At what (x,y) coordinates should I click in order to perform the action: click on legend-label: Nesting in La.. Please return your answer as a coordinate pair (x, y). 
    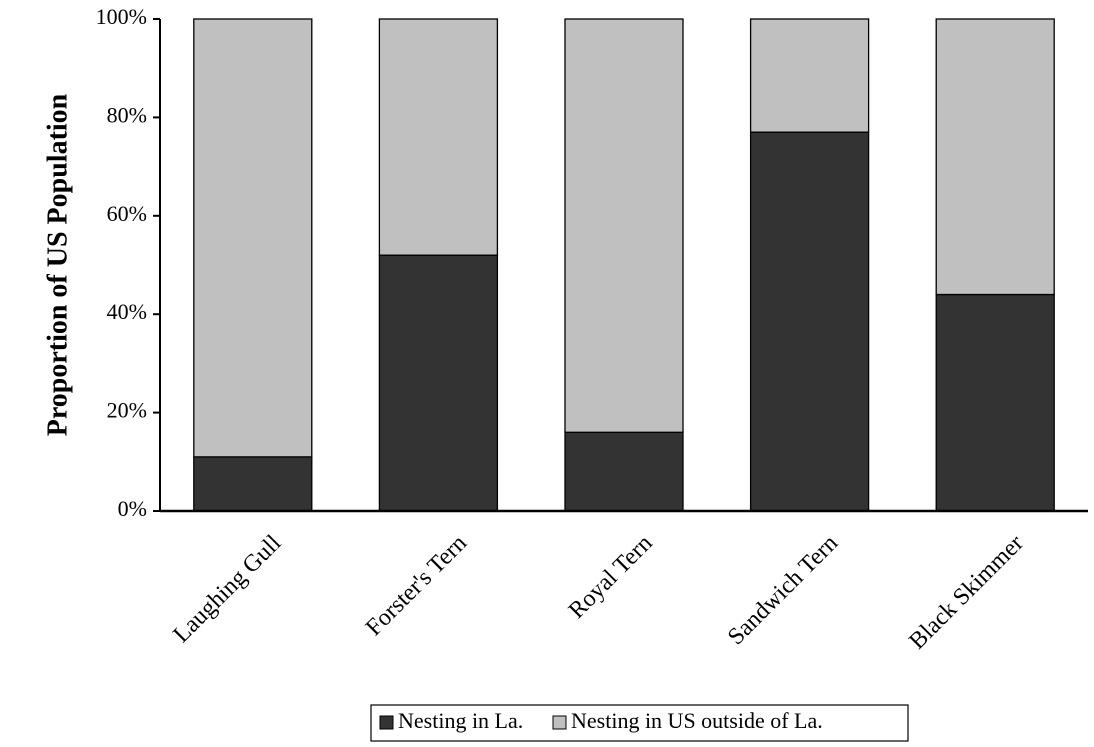
    Looking at the image, I should click on (460, 720).